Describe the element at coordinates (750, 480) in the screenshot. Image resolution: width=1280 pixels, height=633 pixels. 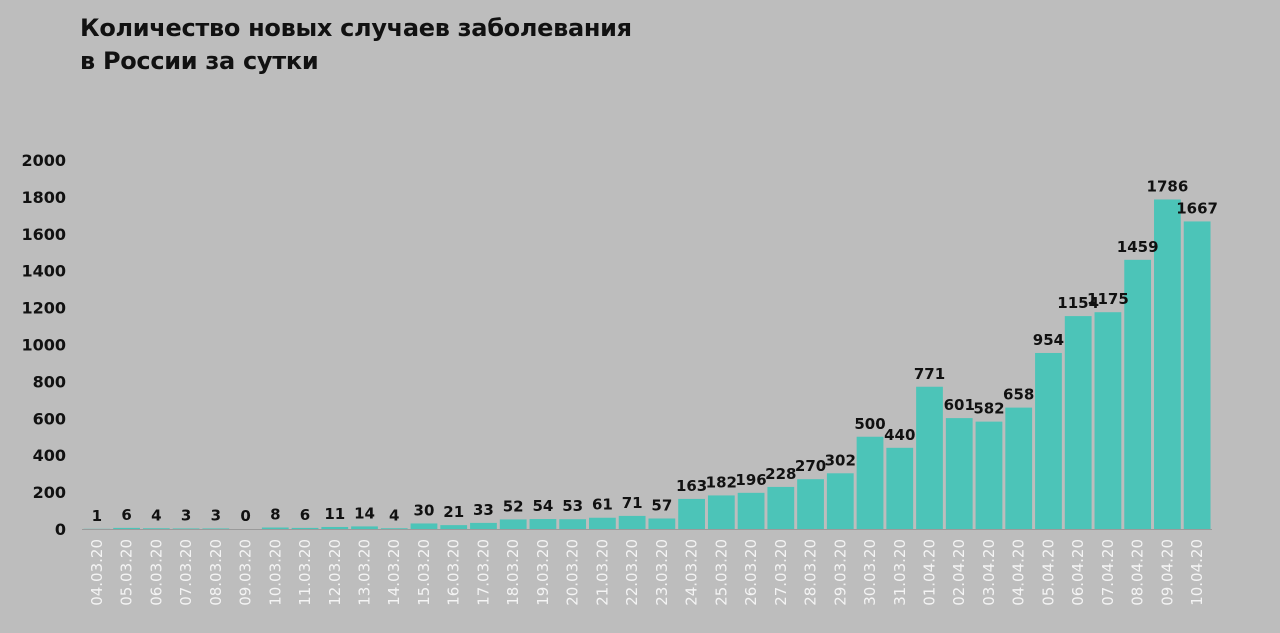
I see `data-label: 196` at that location.